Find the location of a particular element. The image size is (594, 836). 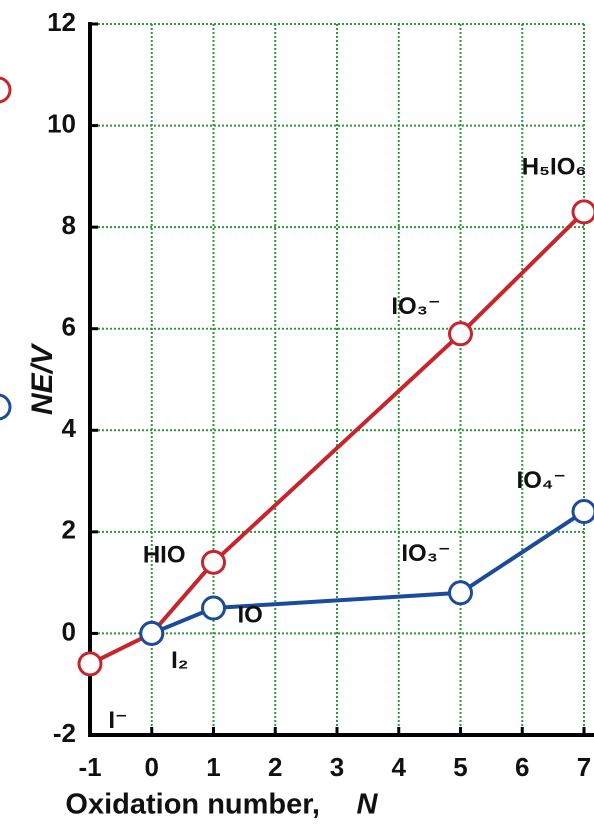

y-tick-label: 4 is located at coordinates (69, 428).